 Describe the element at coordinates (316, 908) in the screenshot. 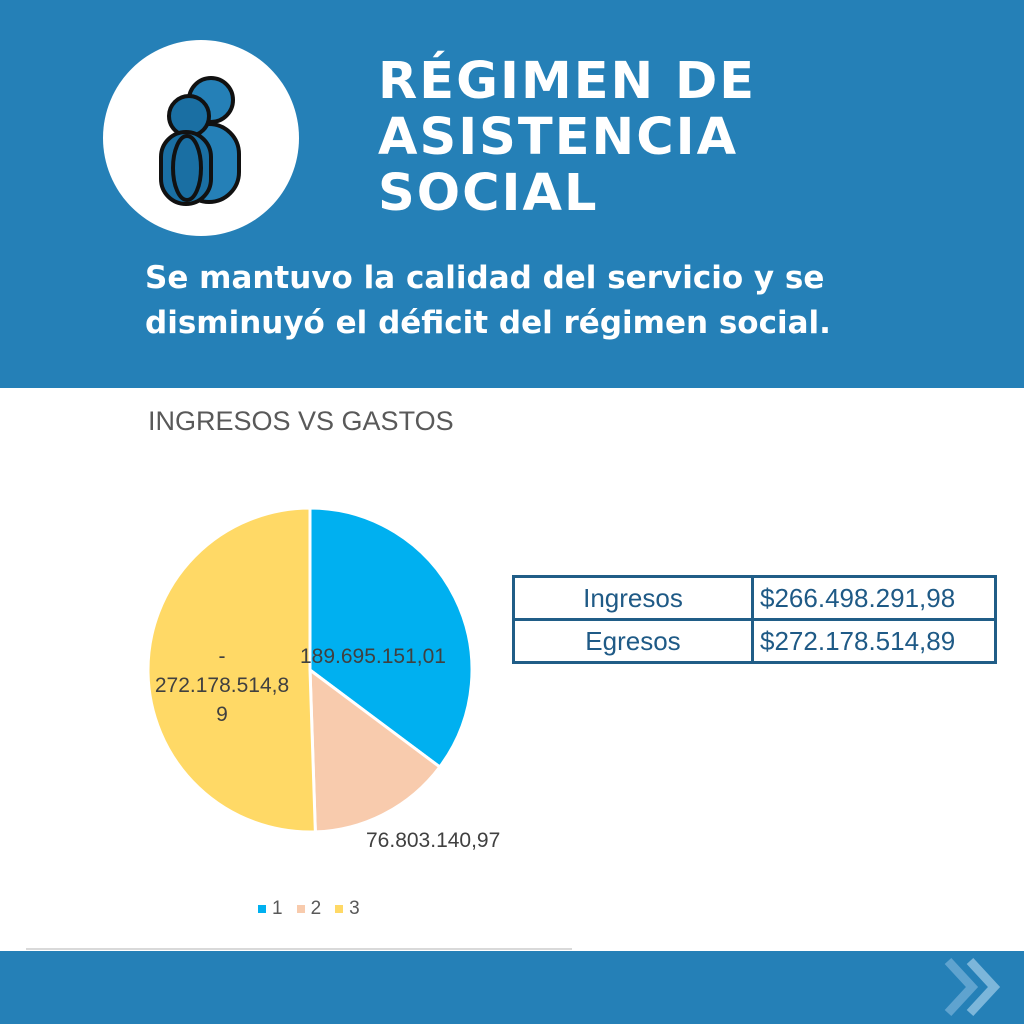

I see `legend-label-2: 2` at that location.